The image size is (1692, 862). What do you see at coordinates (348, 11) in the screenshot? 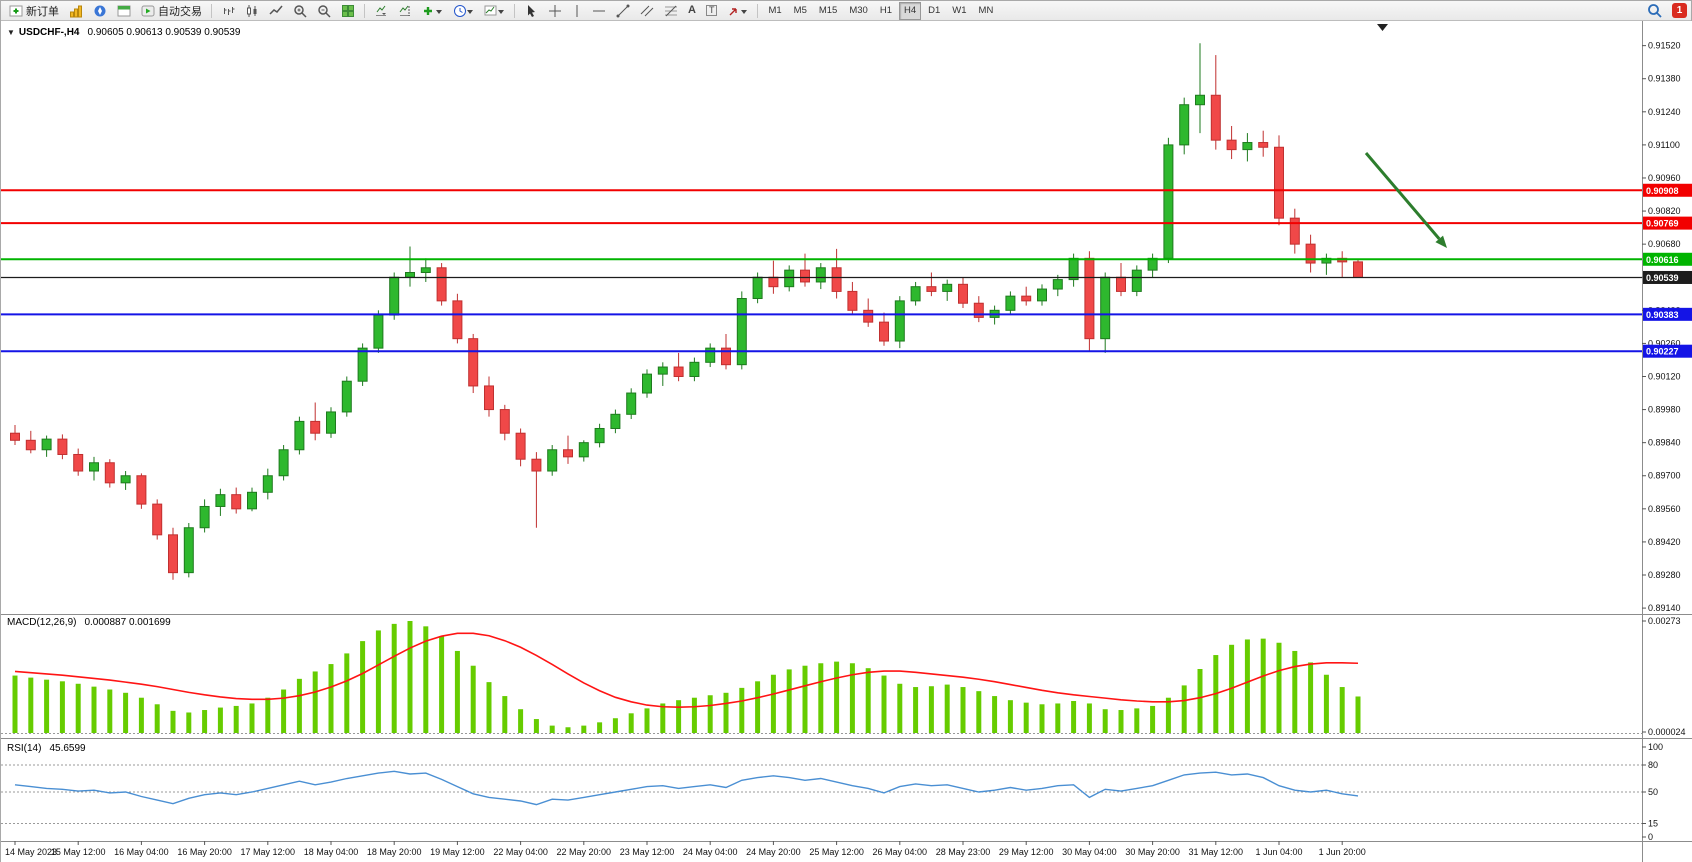
I see `tile-windows-button` at bounding box center [348, 11].